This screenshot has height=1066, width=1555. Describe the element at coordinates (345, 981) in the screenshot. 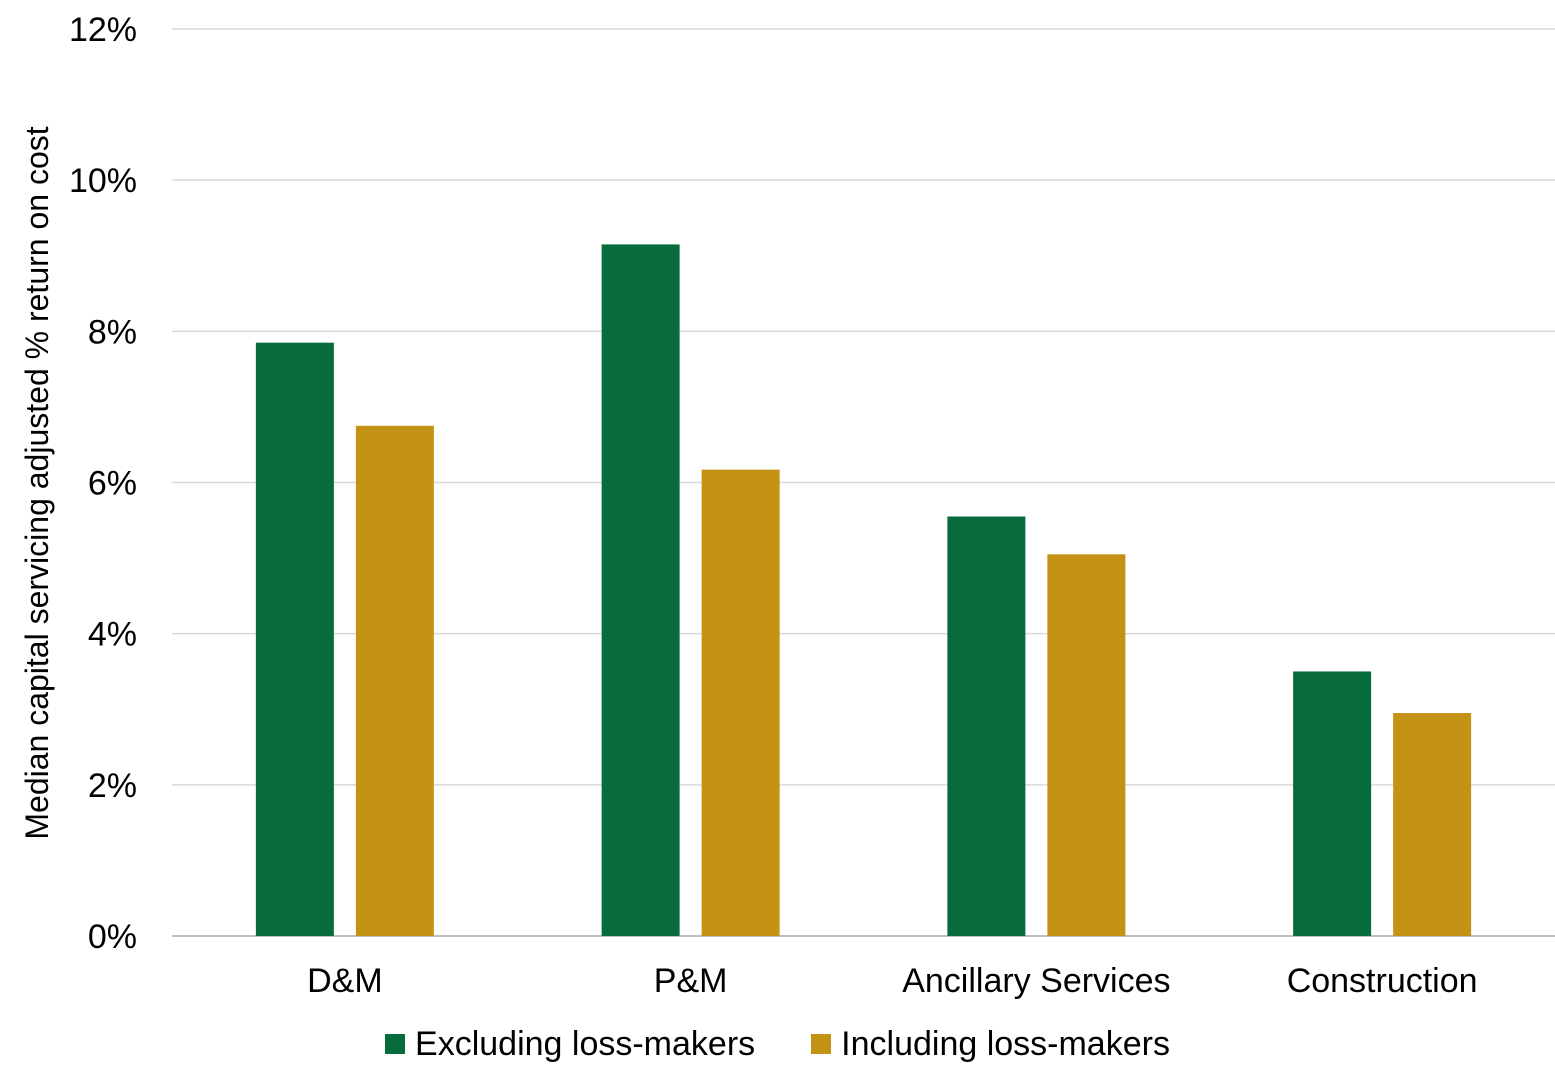

I see `x-tick-label: D&M` at that location.